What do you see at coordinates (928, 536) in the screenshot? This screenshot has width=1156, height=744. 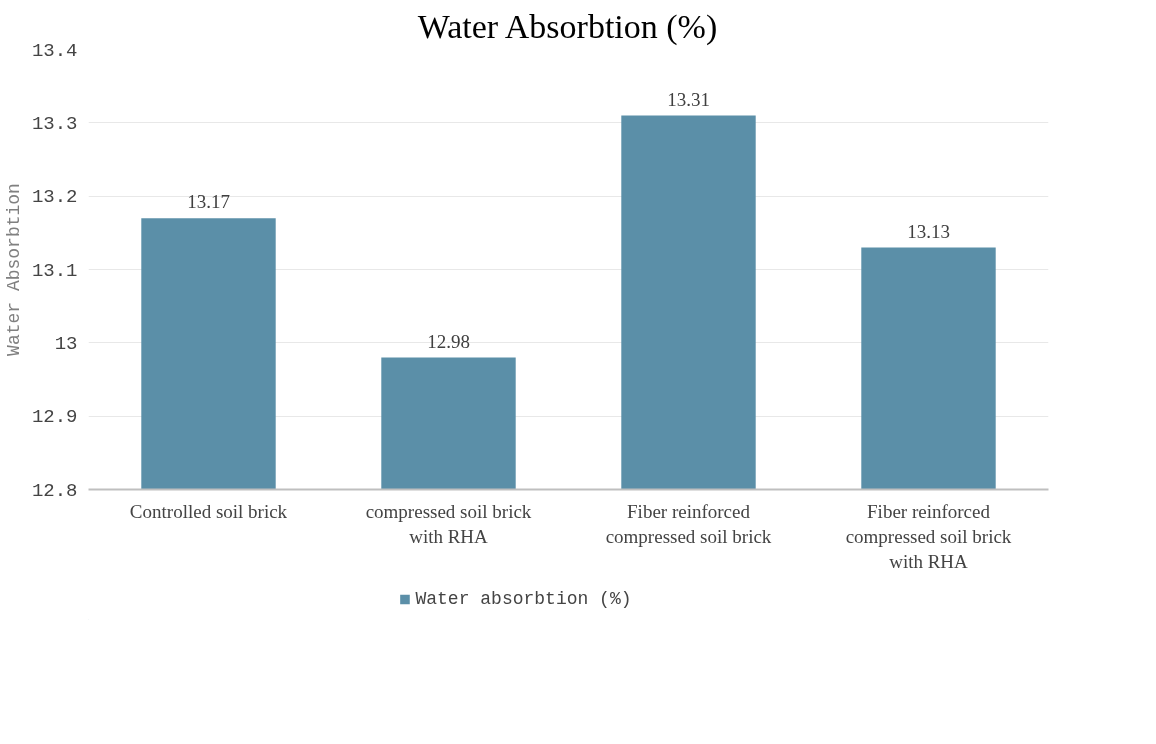 I see `x-tick-label: Fiber reinforced compressed soil brick with RHA` at bounding box center [928, 536].